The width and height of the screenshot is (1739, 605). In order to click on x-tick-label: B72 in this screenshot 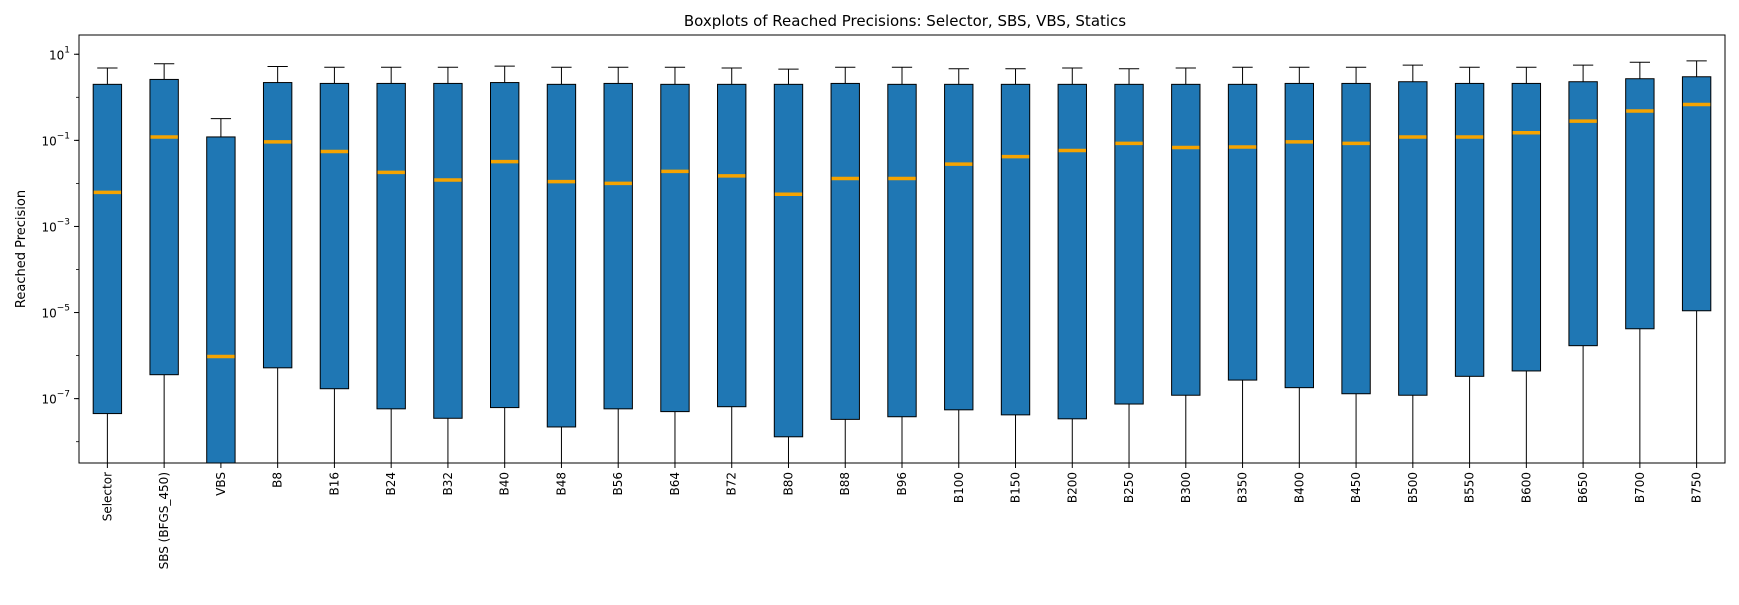, I will do `click(732, 484)`.